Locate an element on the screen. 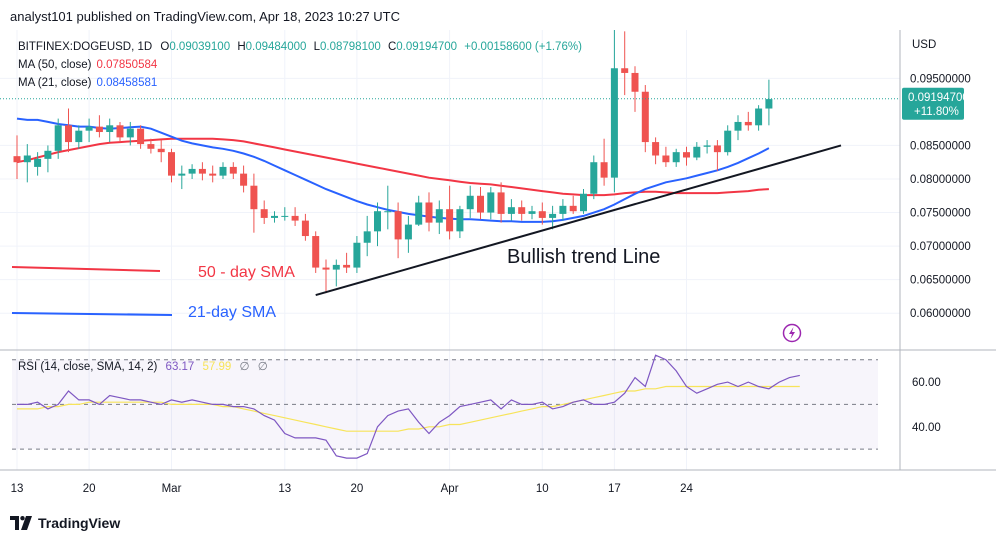 The width and height of the screenshot is (996, 542). lightning-icon is located at coordinates (792, 333).